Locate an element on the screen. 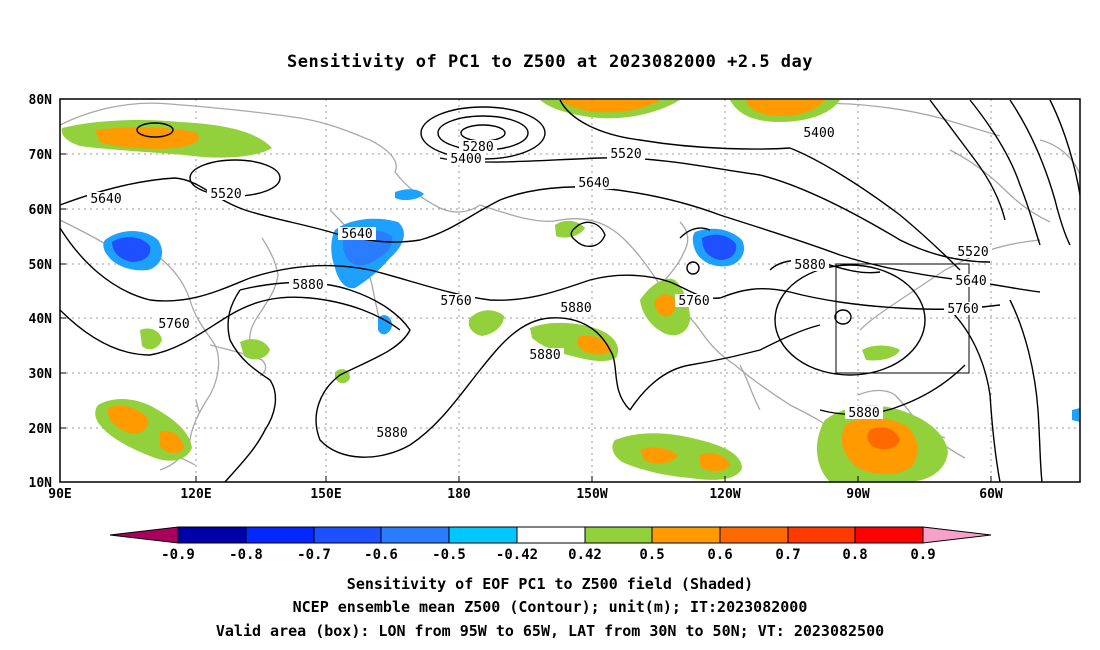  colorbar-label: 0.7 is located at coordinates (787, 555).